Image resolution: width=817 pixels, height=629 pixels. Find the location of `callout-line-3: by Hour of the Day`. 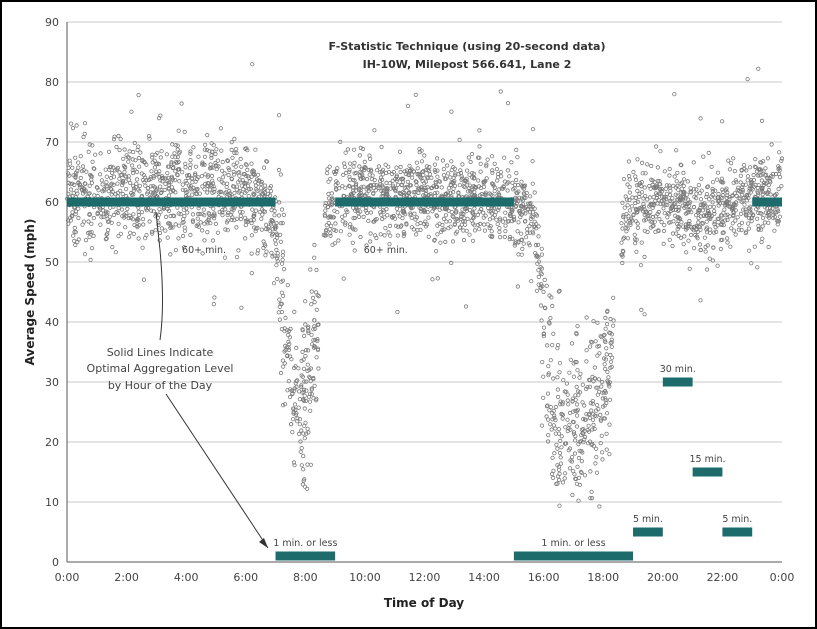

callout-line-3: by Hour of the Day is located at coordinates (160, 385).